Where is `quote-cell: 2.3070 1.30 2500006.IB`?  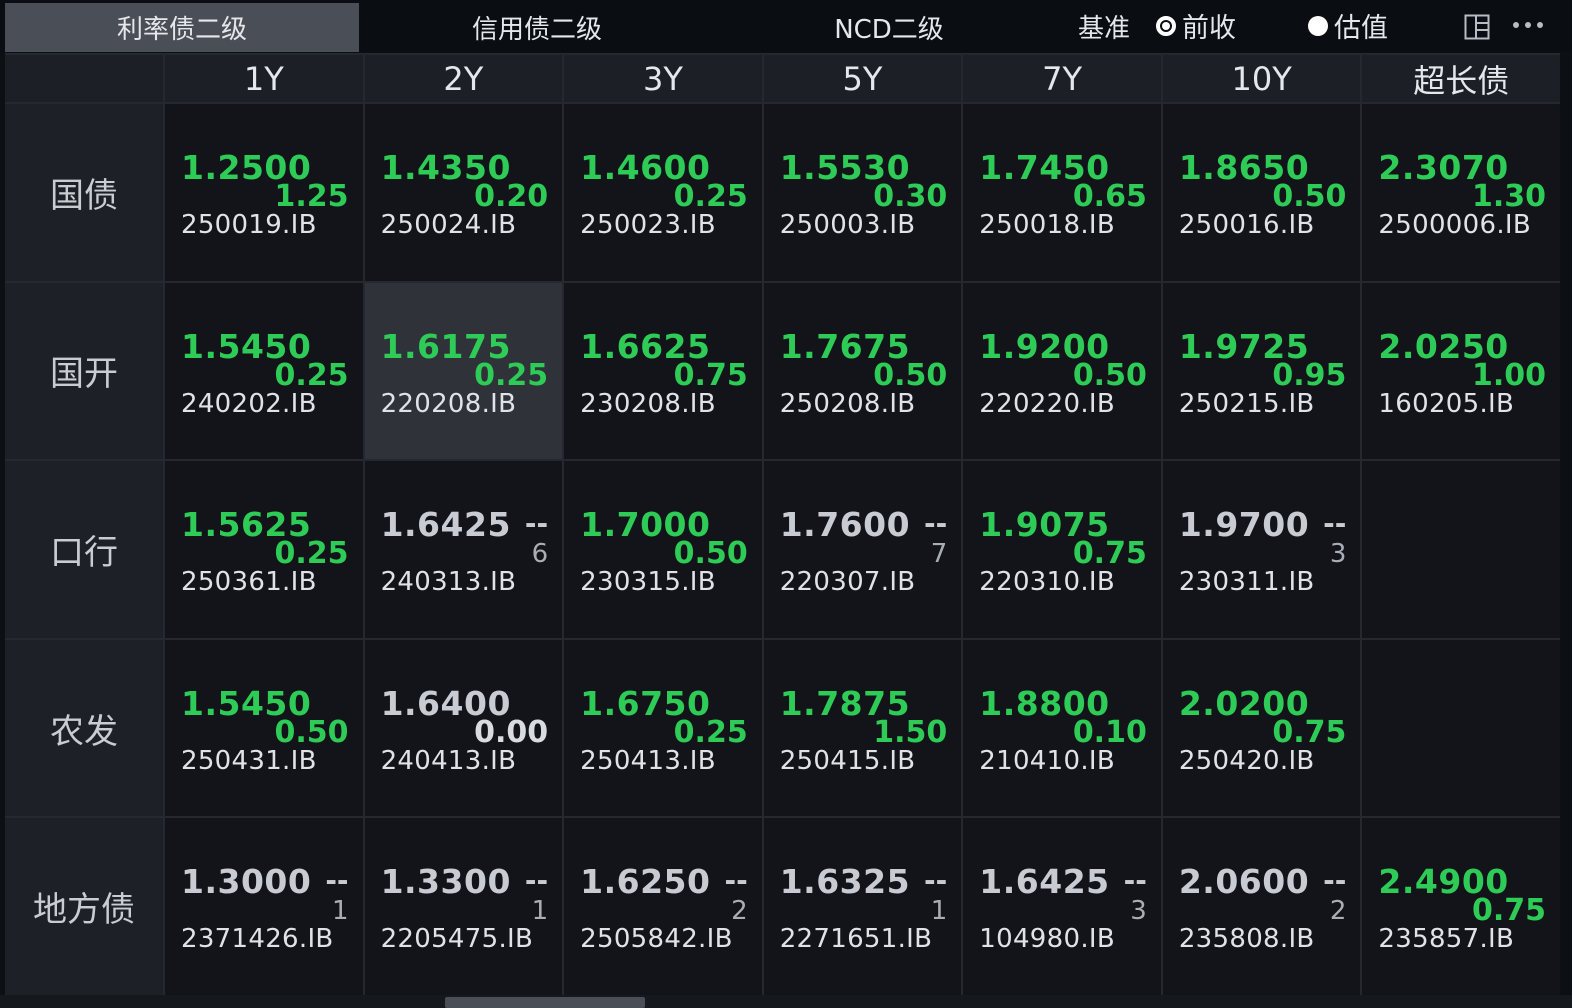 quote-cell: 2.3070 1.30 2500006.IB is located at coordinates (1461, 192).